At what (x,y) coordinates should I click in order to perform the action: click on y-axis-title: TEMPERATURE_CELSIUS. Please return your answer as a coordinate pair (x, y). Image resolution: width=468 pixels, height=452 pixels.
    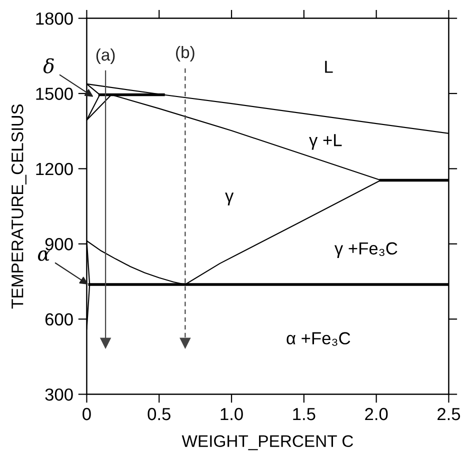
    Looking at the image, I should click on (18, 206).